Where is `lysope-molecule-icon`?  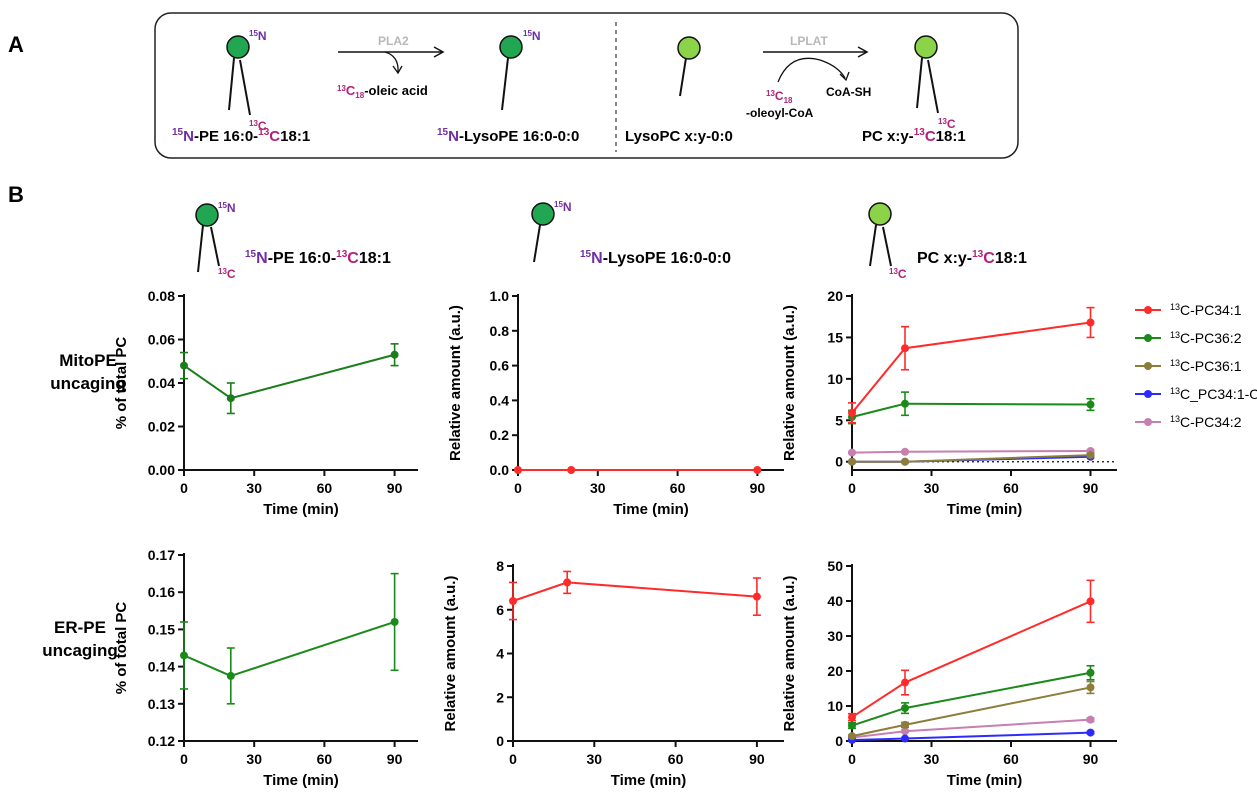 lysope-molecule-icon is located at coordinates (511, 73).